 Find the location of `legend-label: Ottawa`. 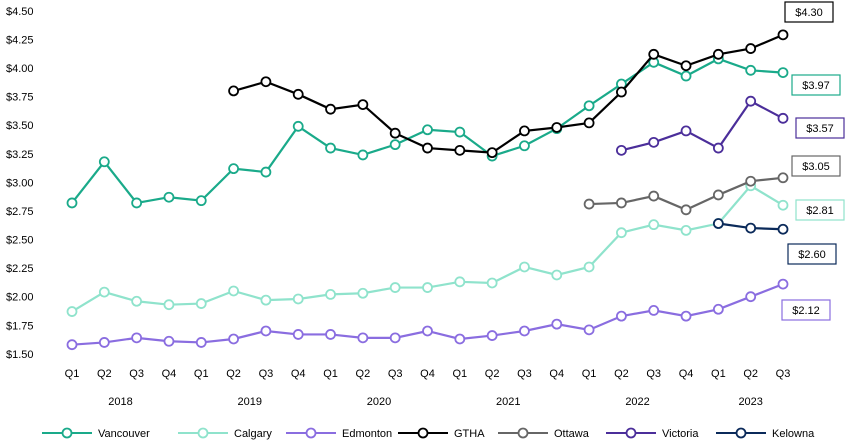

legend-label: Ottawa is located at coordinates (572, 434).